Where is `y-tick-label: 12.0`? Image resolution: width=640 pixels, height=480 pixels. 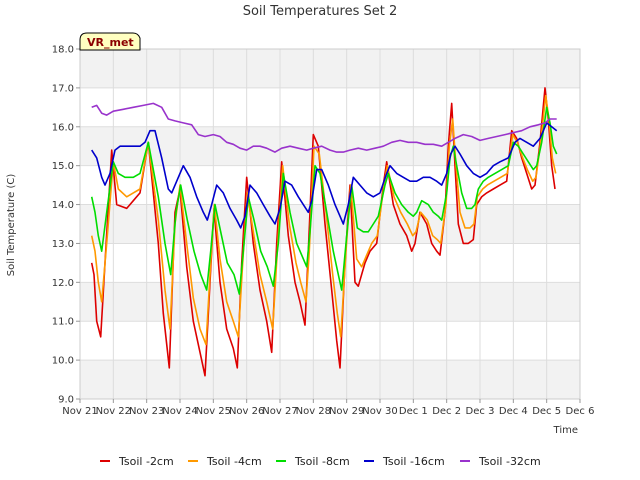 y-tick-label: 12.0 is located at coordinates (63, 283).